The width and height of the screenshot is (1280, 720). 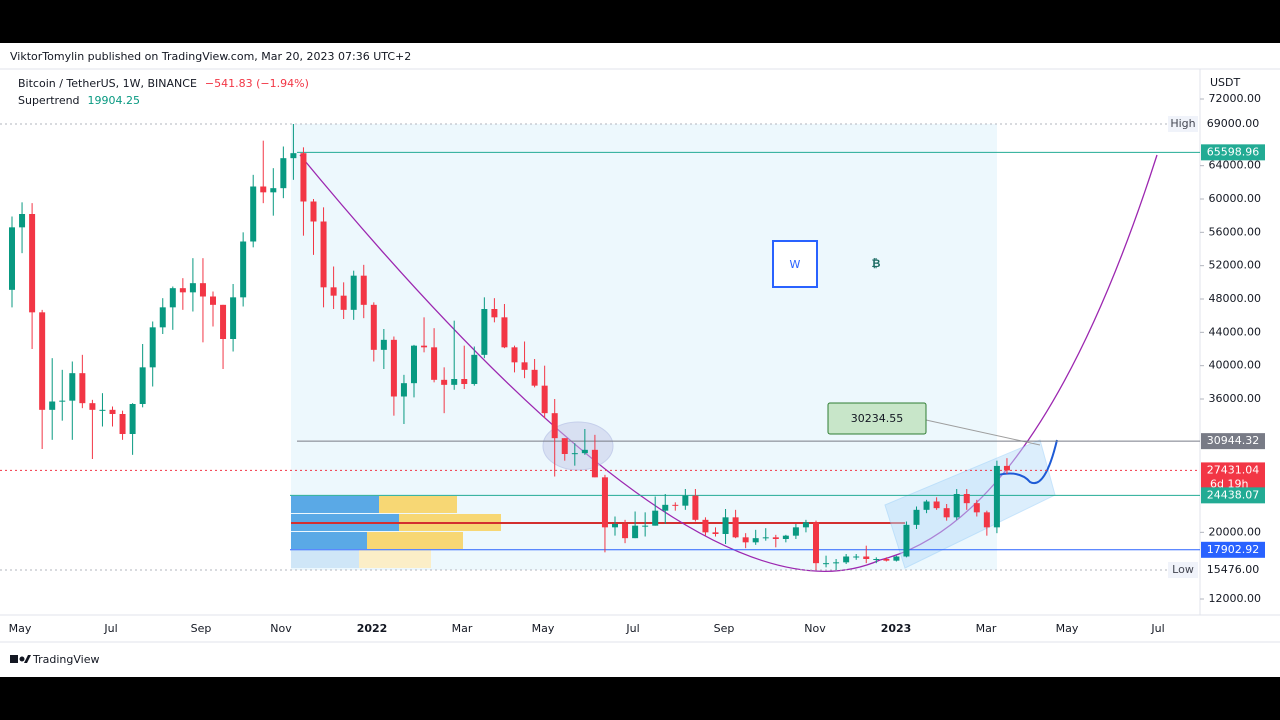 What do you see at coordinates (598, 532) in the screenshot?
I see `volume-profile` at bounding box center [598, 532].